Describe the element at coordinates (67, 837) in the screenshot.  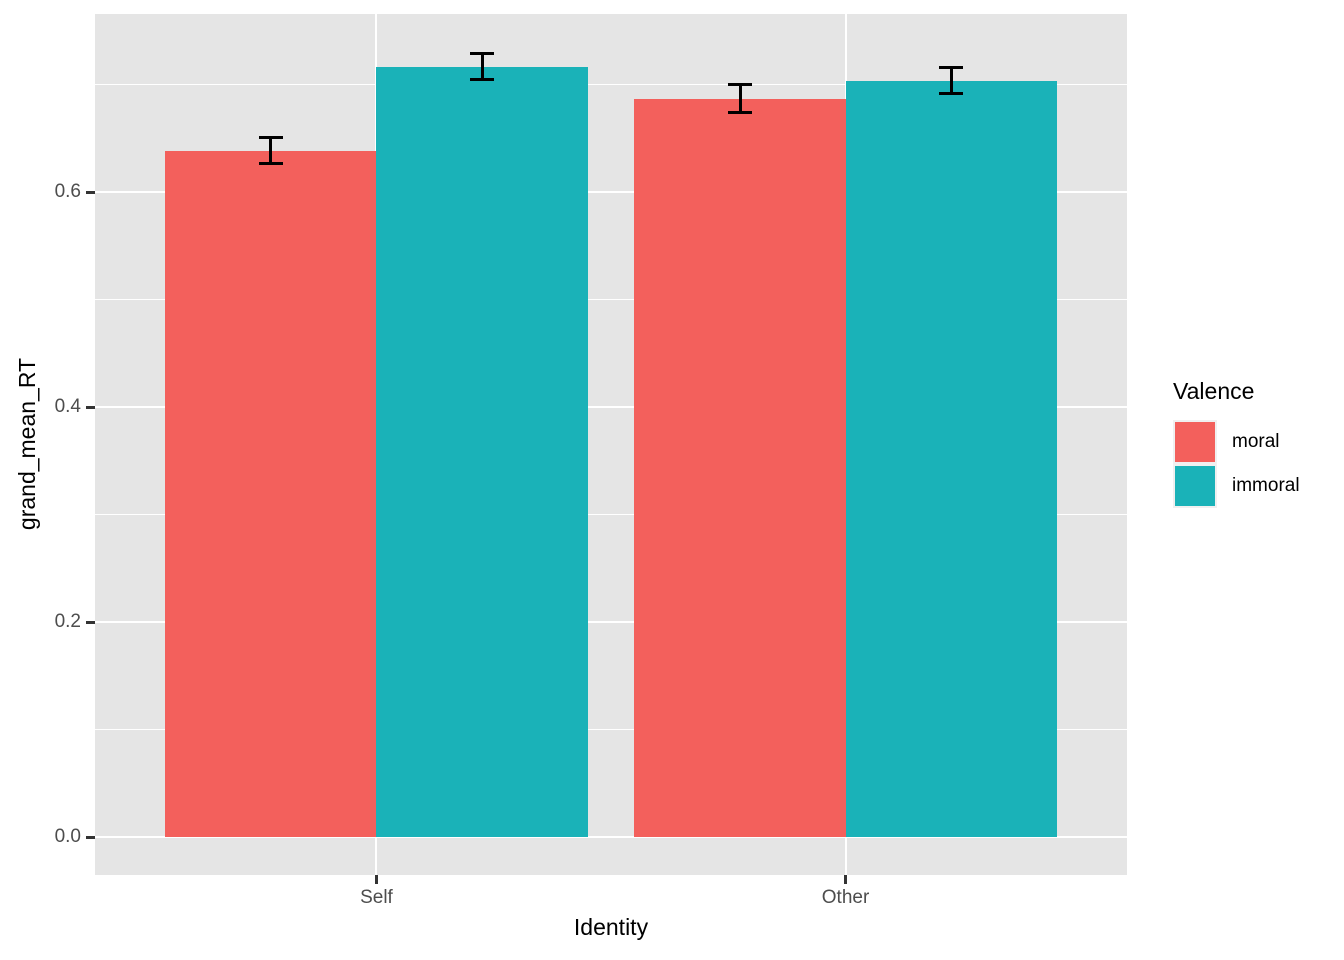
I see `y-tick-label: 0.0` at that location.